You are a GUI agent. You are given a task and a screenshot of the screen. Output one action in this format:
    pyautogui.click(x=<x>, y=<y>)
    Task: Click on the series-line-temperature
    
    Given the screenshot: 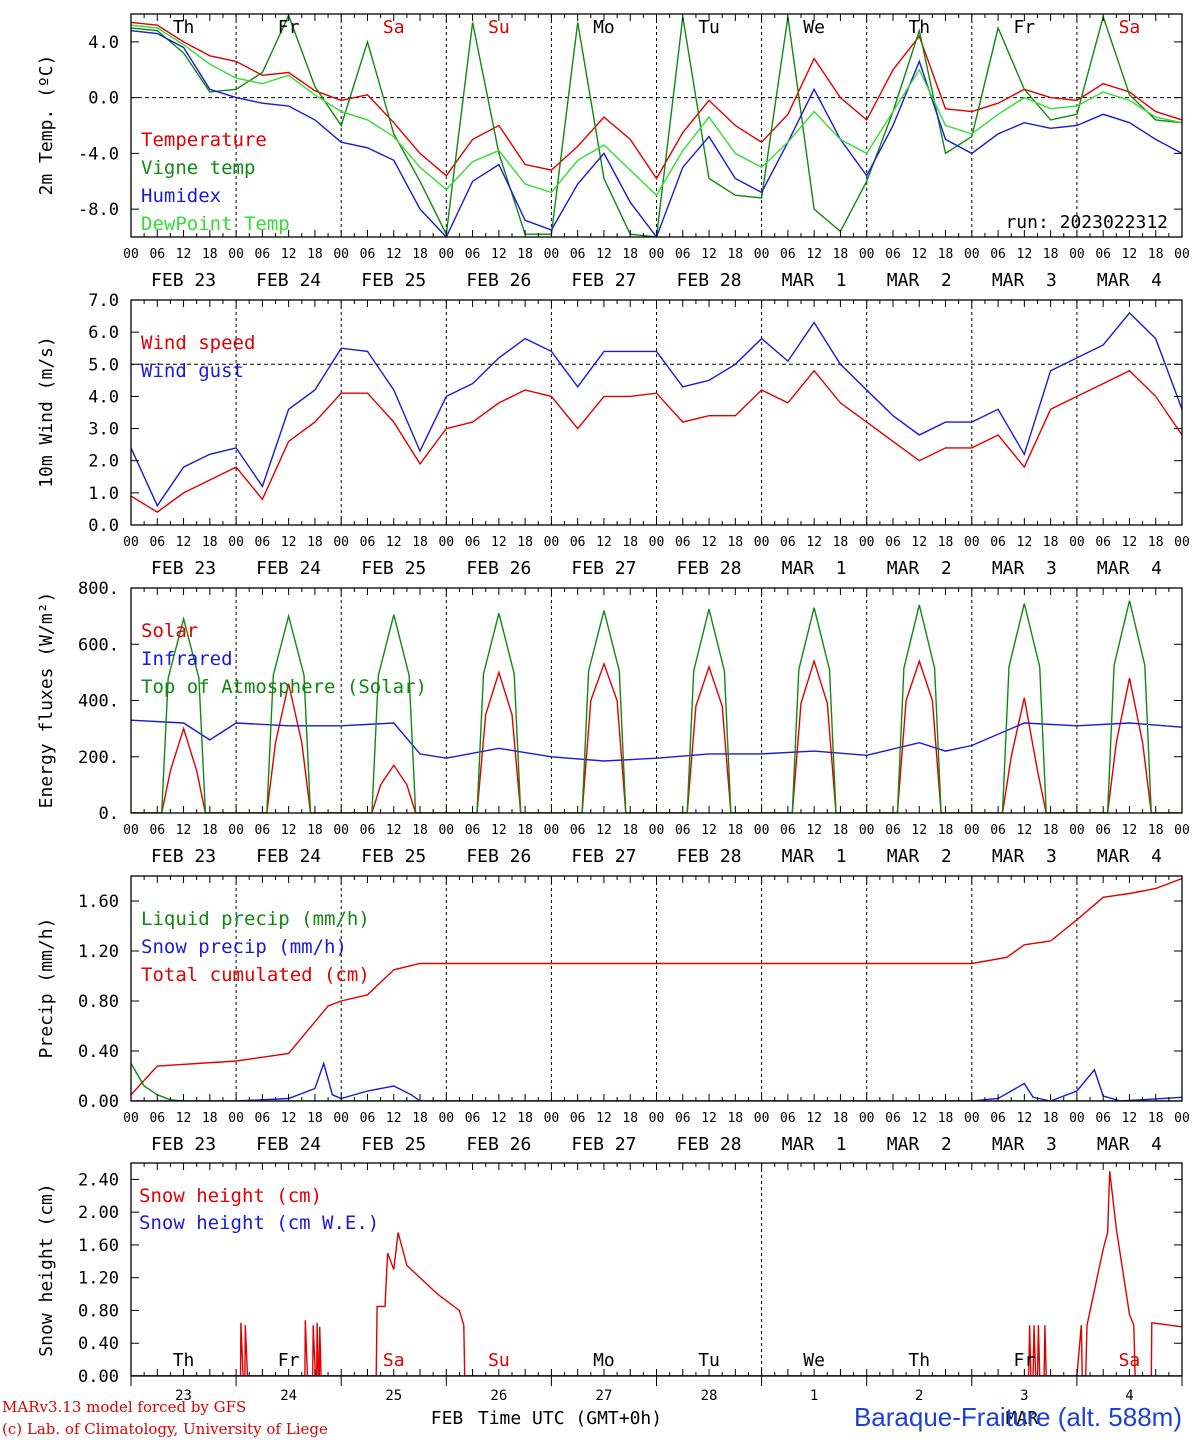 What is the action you would take?
    pyautogui.click(x=656, y=100)
    